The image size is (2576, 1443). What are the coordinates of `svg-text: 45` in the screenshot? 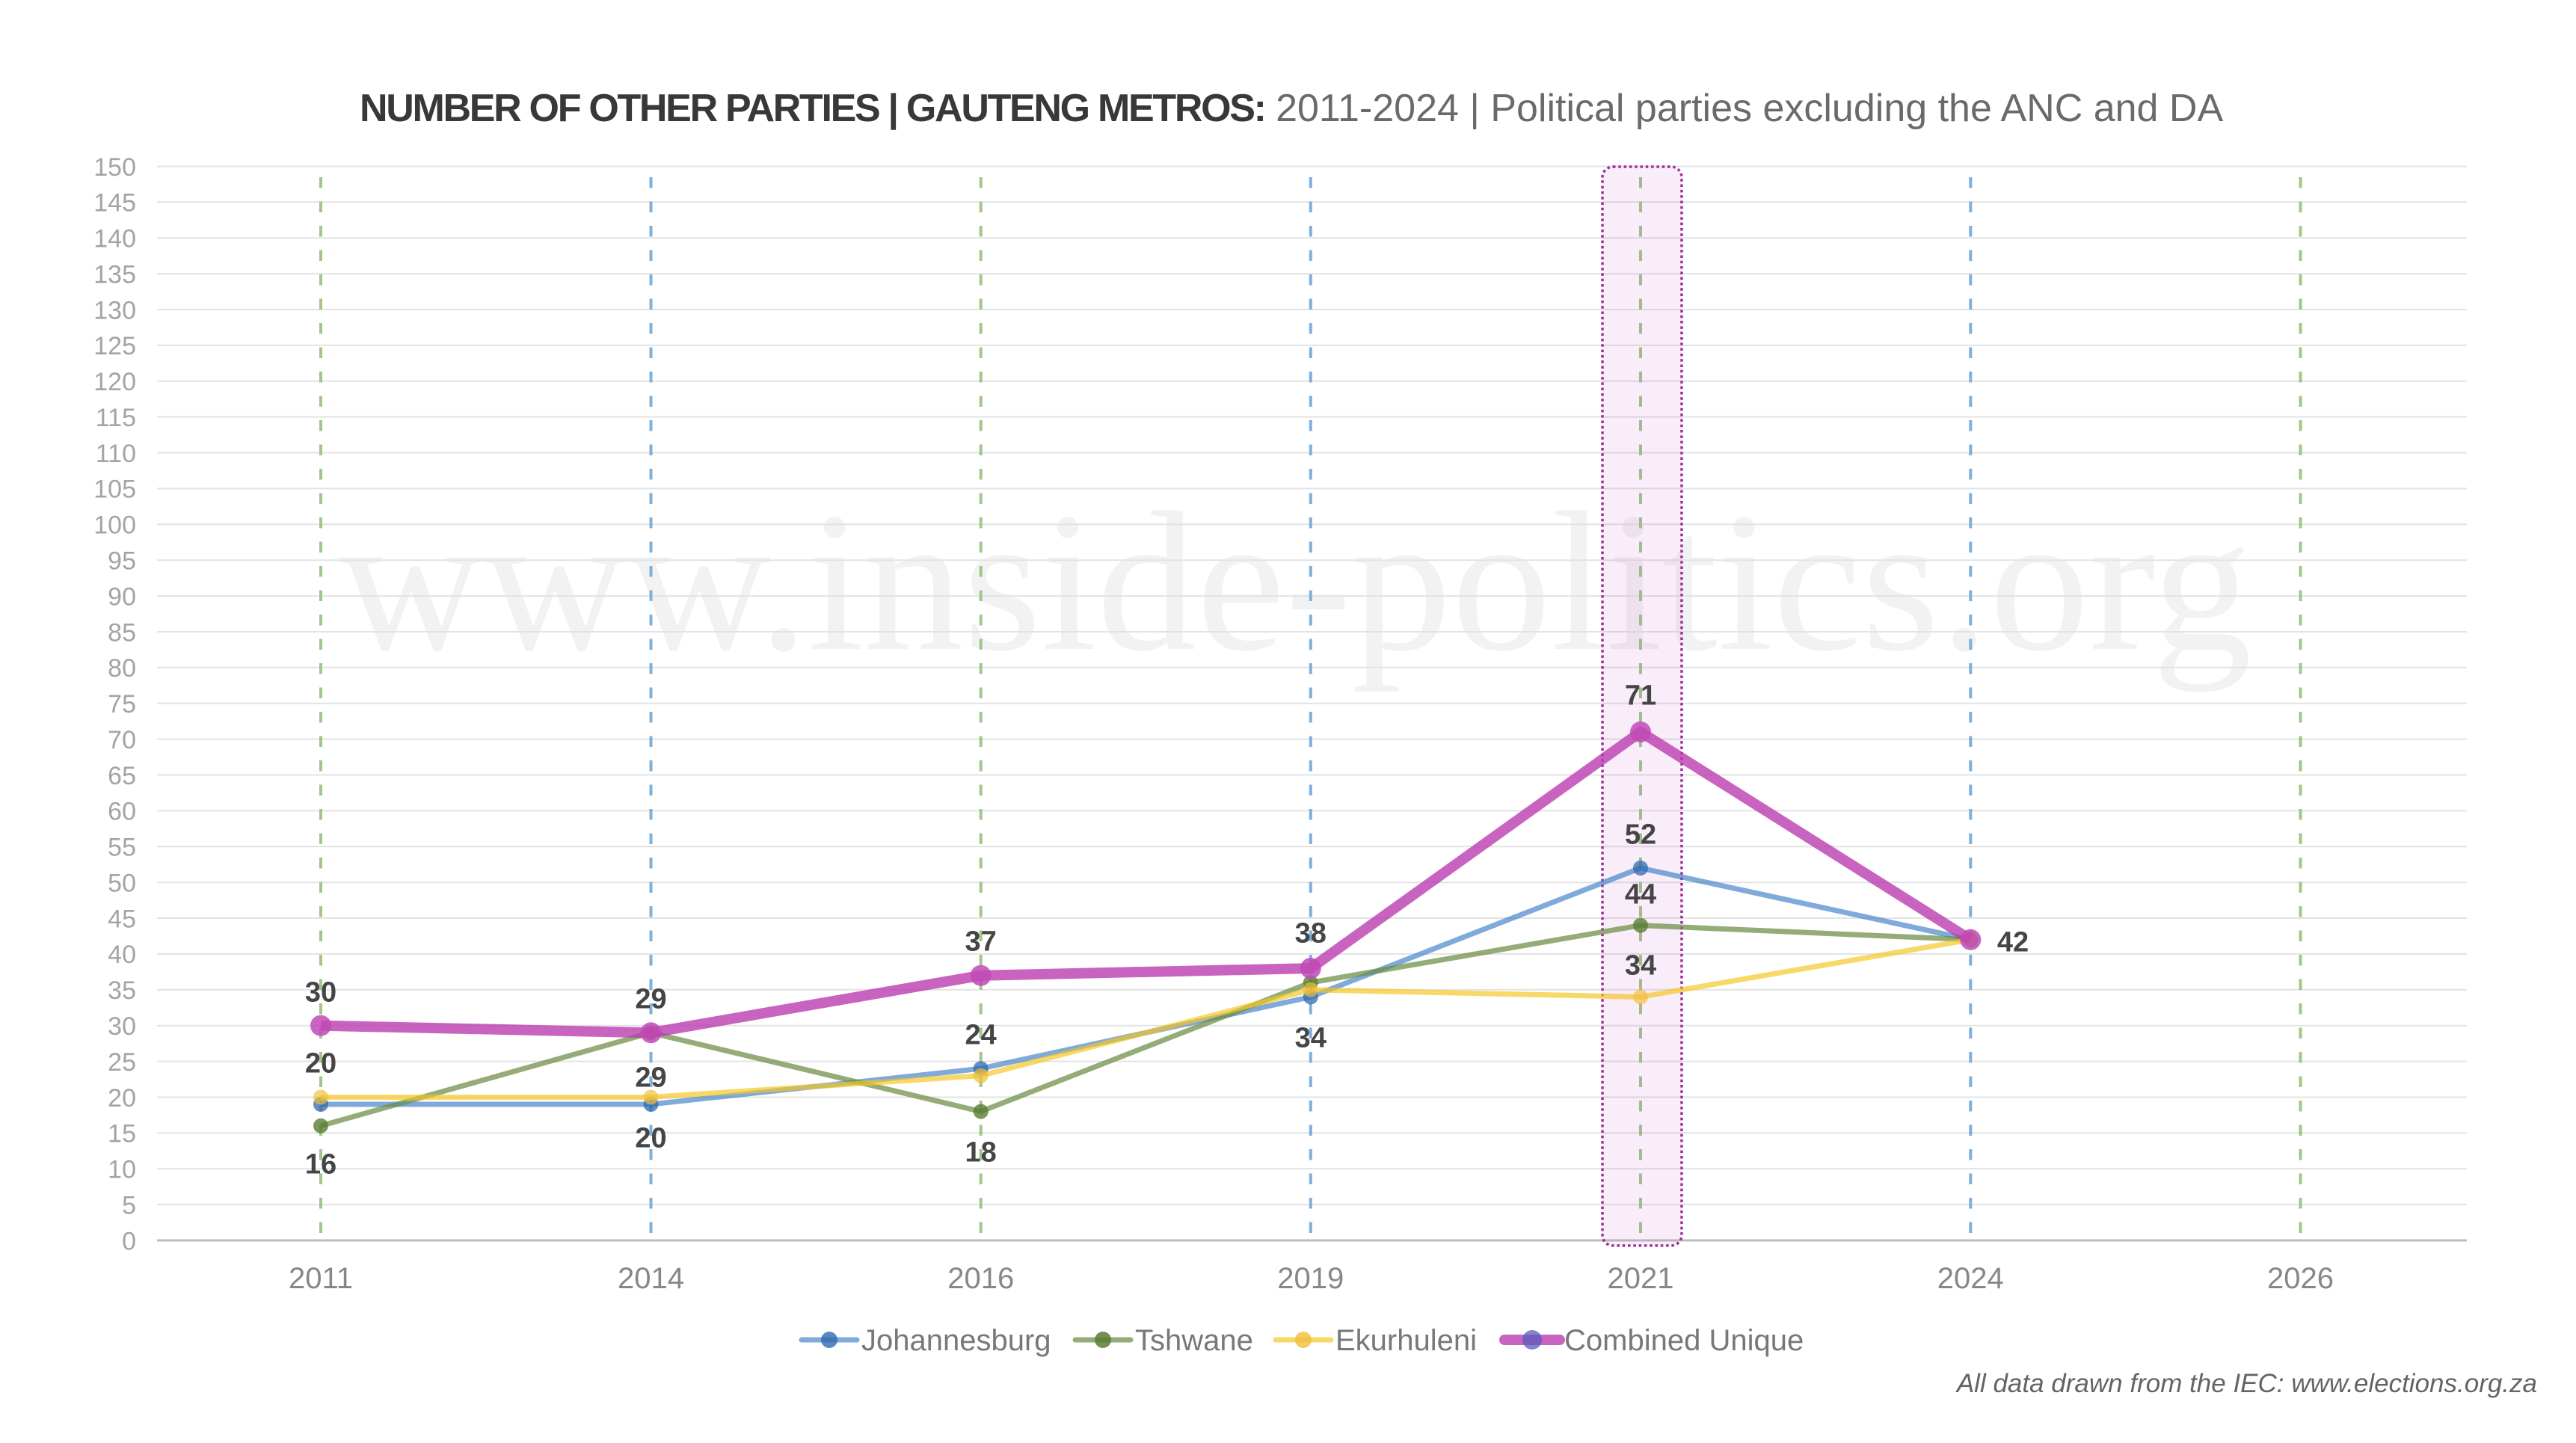 It's located at (122, 919).